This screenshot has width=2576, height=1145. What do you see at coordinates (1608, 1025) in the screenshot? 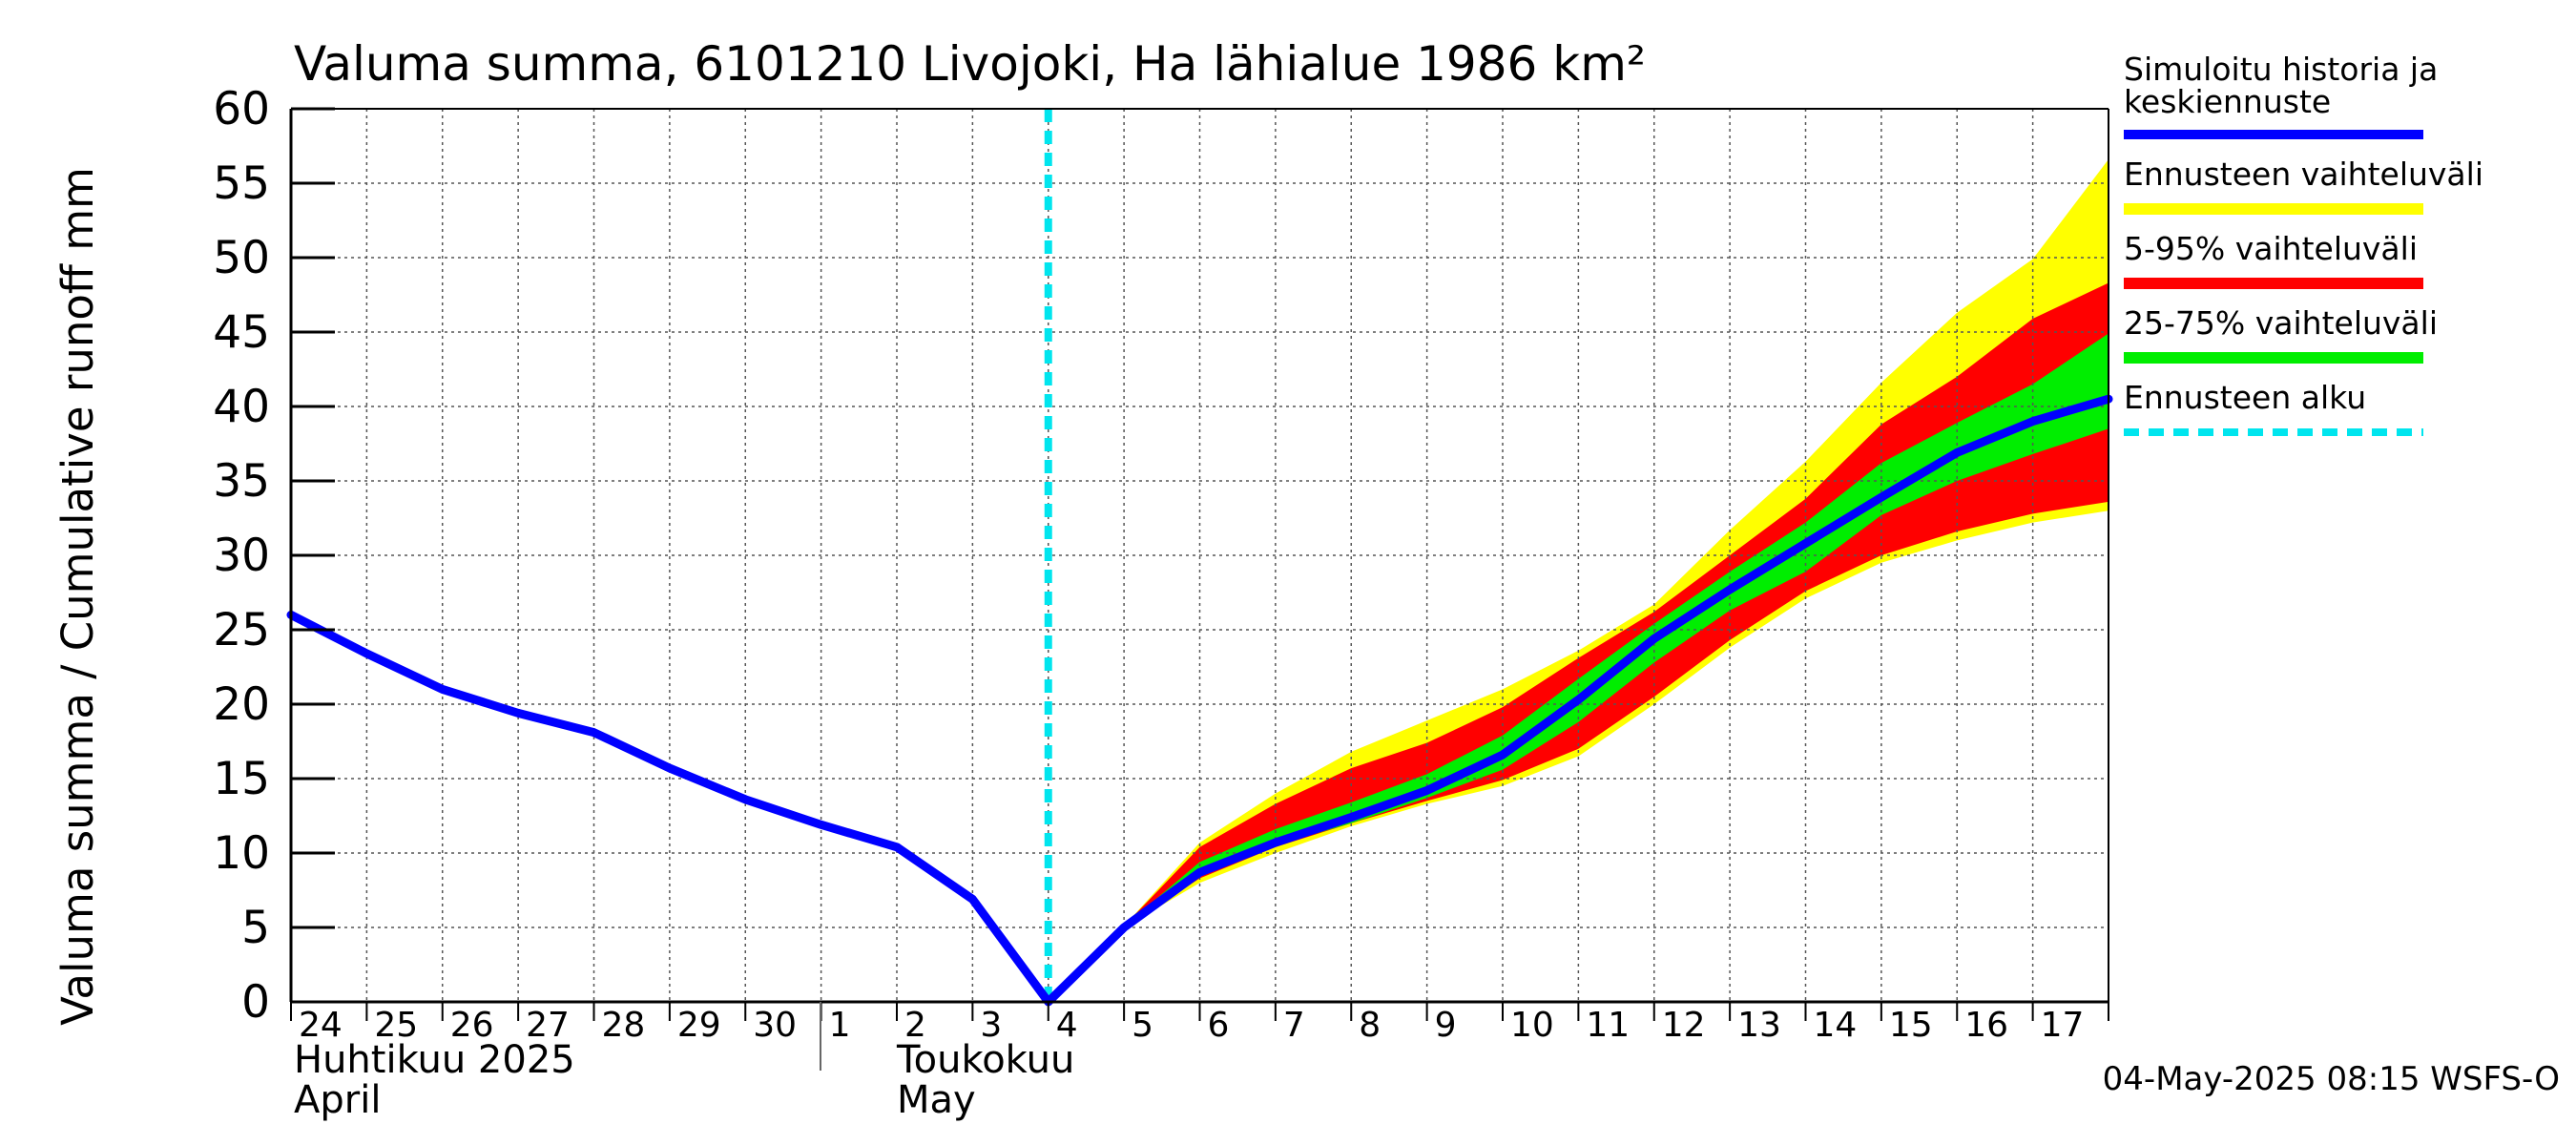
I see `x-tick-label: 11` at bounding box center [1608, 1025].